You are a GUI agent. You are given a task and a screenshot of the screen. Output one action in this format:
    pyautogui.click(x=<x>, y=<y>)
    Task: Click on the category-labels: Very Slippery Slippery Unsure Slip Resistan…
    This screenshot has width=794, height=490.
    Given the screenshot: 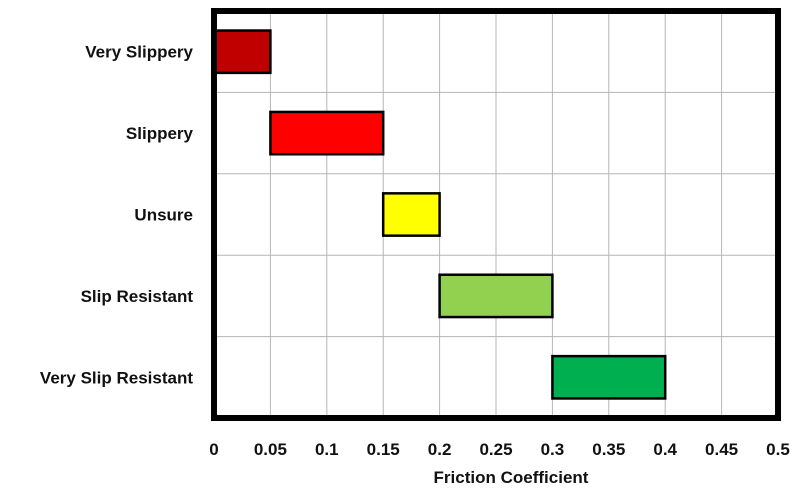 What is the action you would take?
    pyautogui.click(x=117, y=215)
    